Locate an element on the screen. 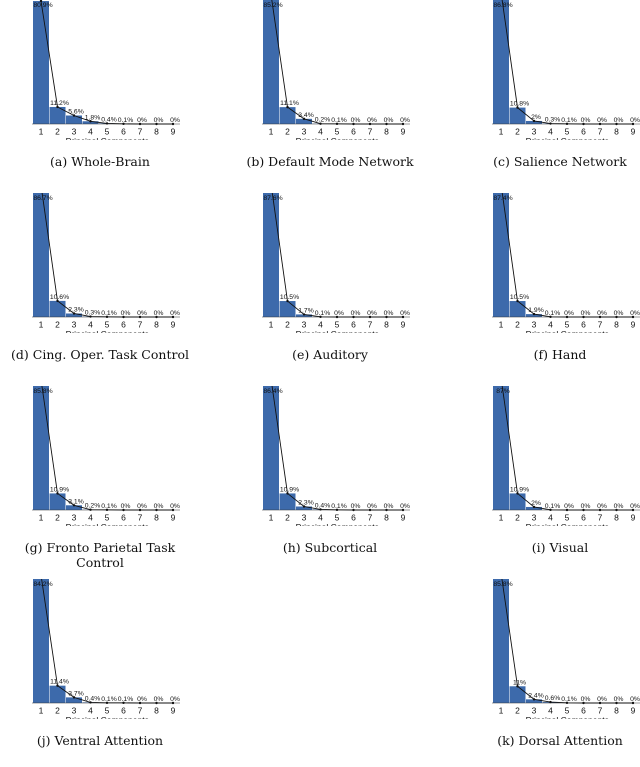 The image size is (640, 767). value-label: 86.4% is located at coordinates (272, 391).